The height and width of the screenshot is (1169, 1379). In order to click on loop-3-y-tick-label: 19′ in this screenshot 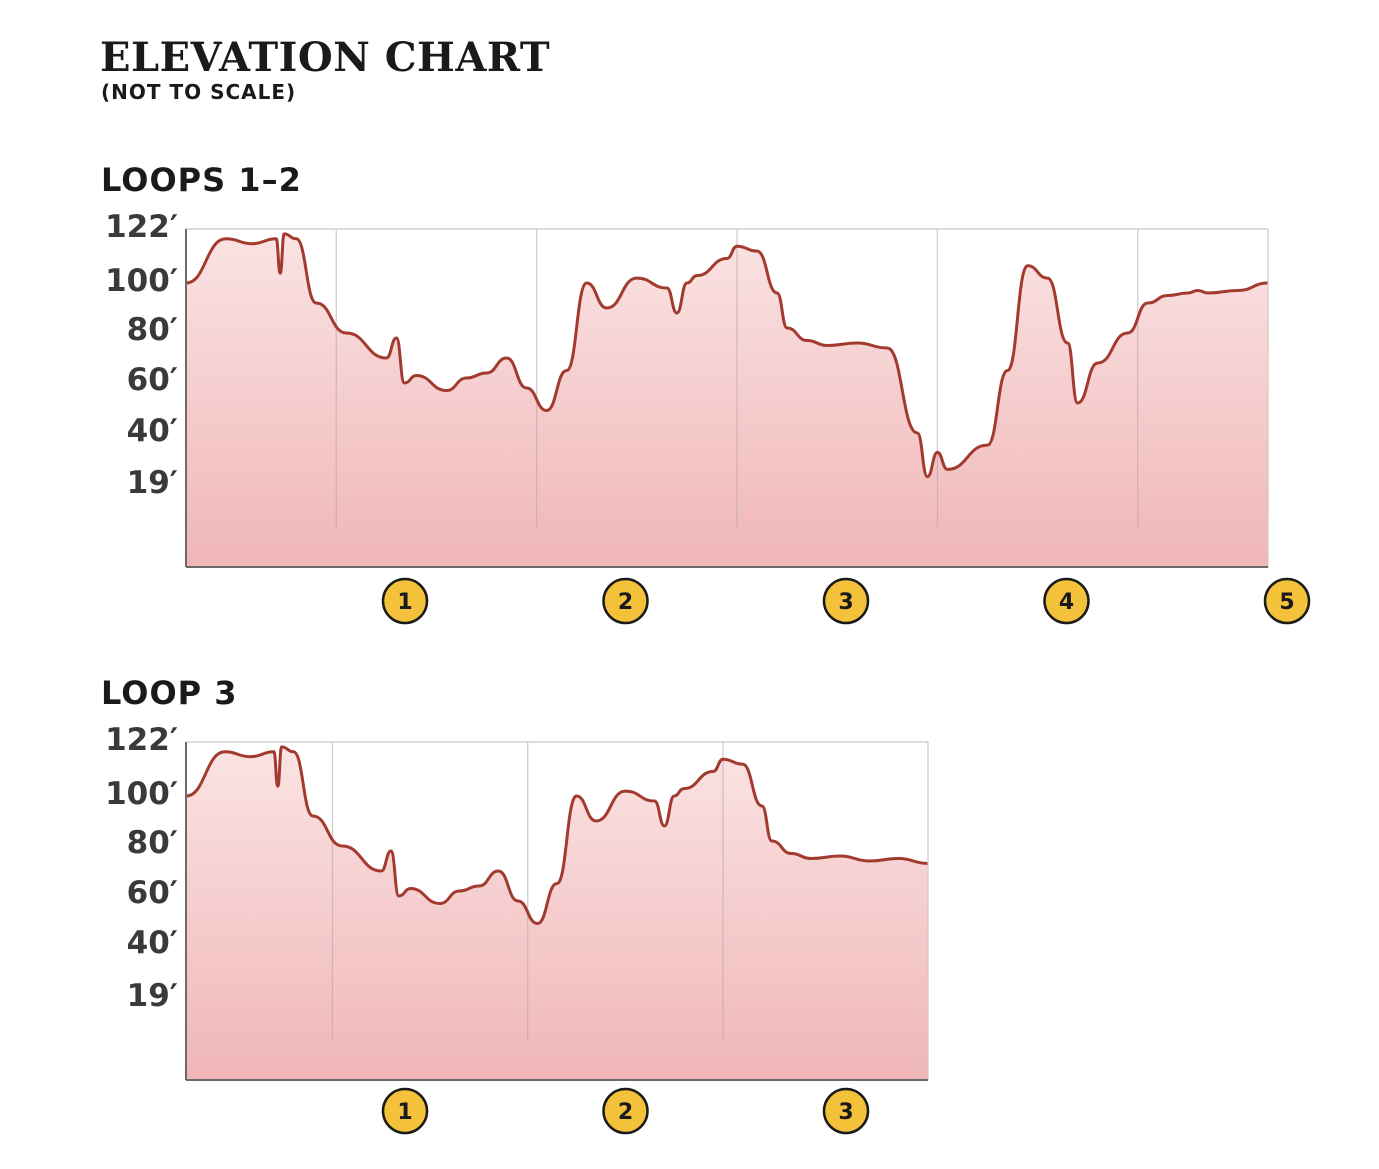, I will do `click(152, 996)`.